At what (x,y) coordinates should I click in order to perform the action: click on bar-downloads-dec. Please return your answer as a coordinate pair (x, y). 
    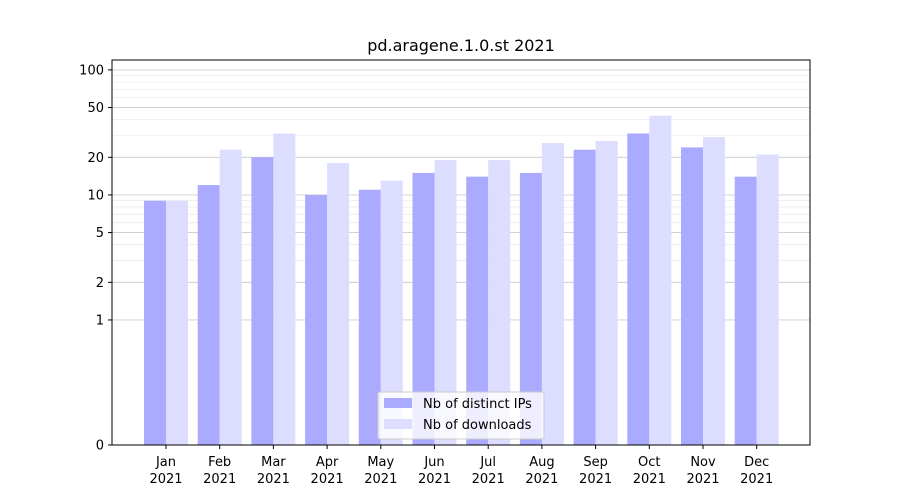
    Looking at the image, I should click on (767, 300).